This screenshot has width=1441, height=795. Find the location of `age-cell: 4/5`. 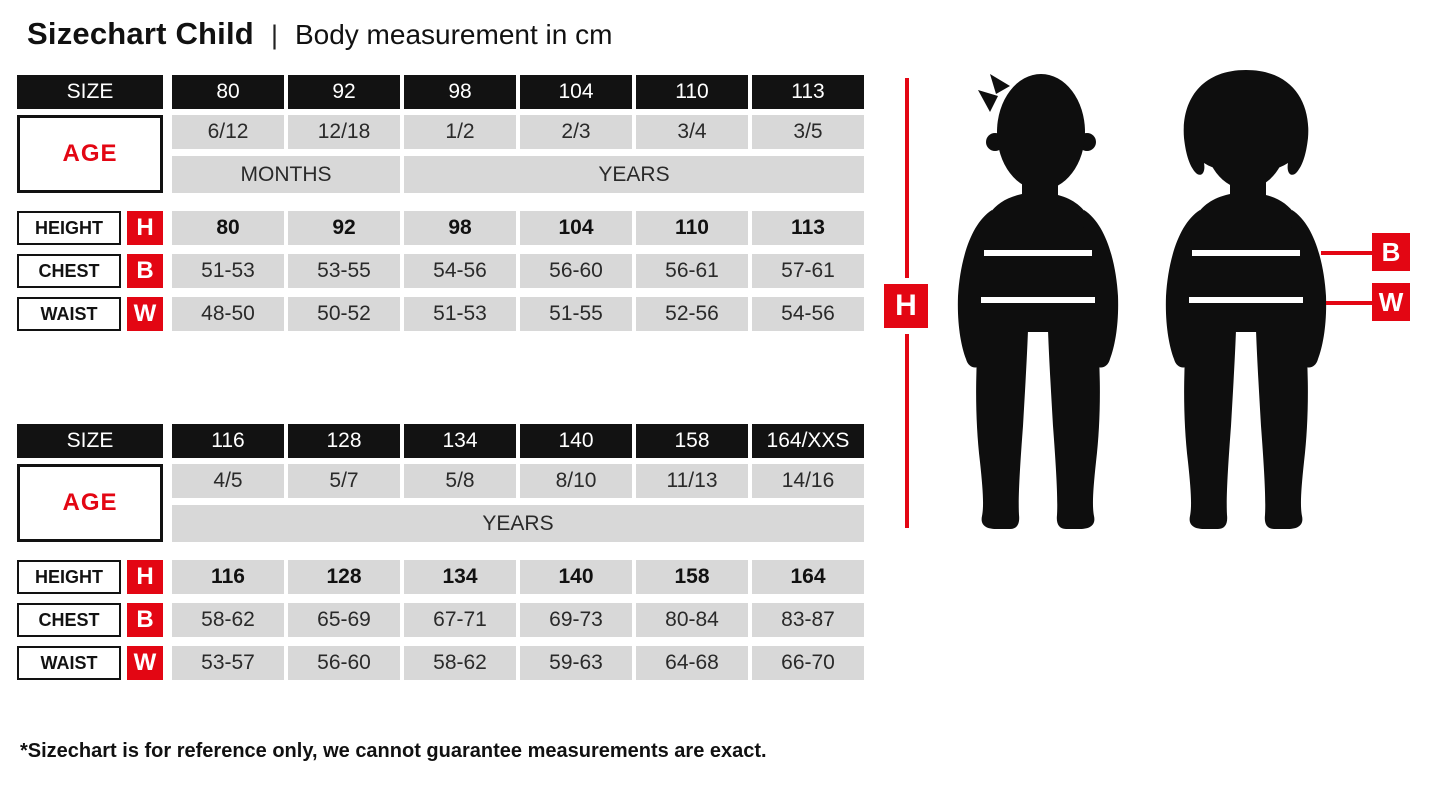

age-cell: 4/5 is located at coordinates (228, 481).